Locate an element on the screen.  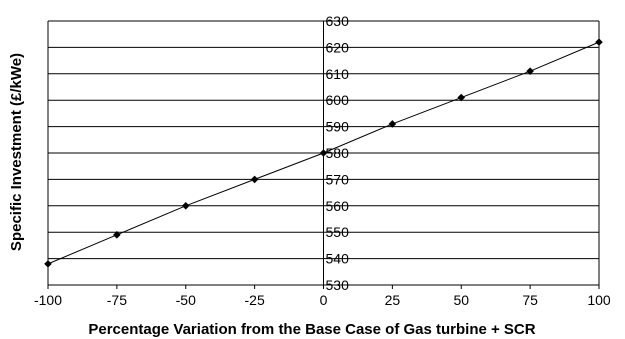
x-tick-label: 0 is located at coordinates (324, 300).